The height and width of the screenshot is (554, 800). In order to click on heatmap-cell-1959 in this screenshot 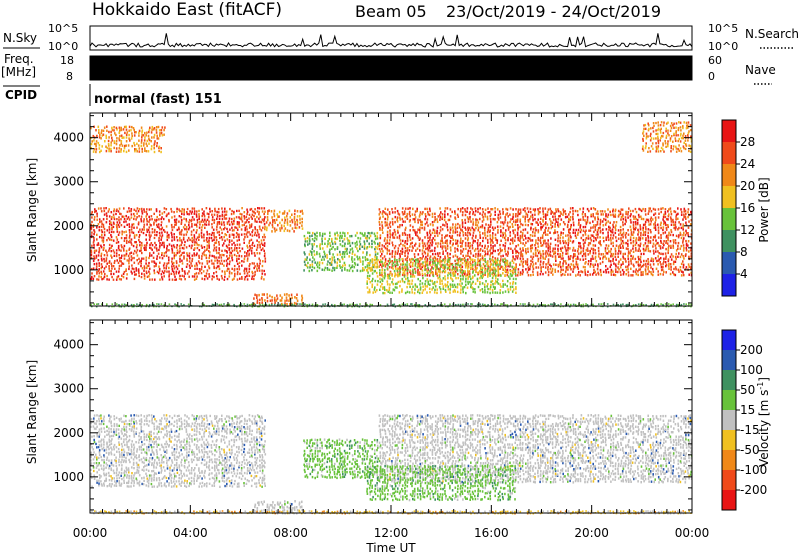, I will do `click(445, 208)`.